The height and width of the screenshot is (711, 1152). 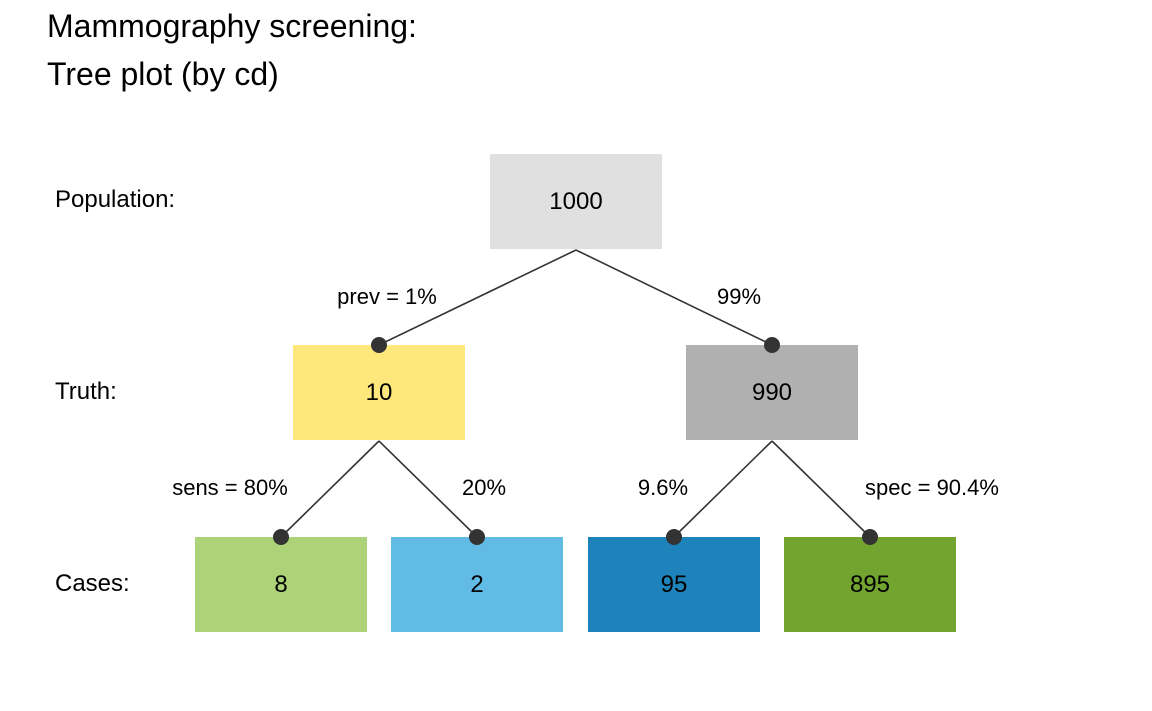 I want to click on node-condition-true: 10, so click(x=379, y=392).